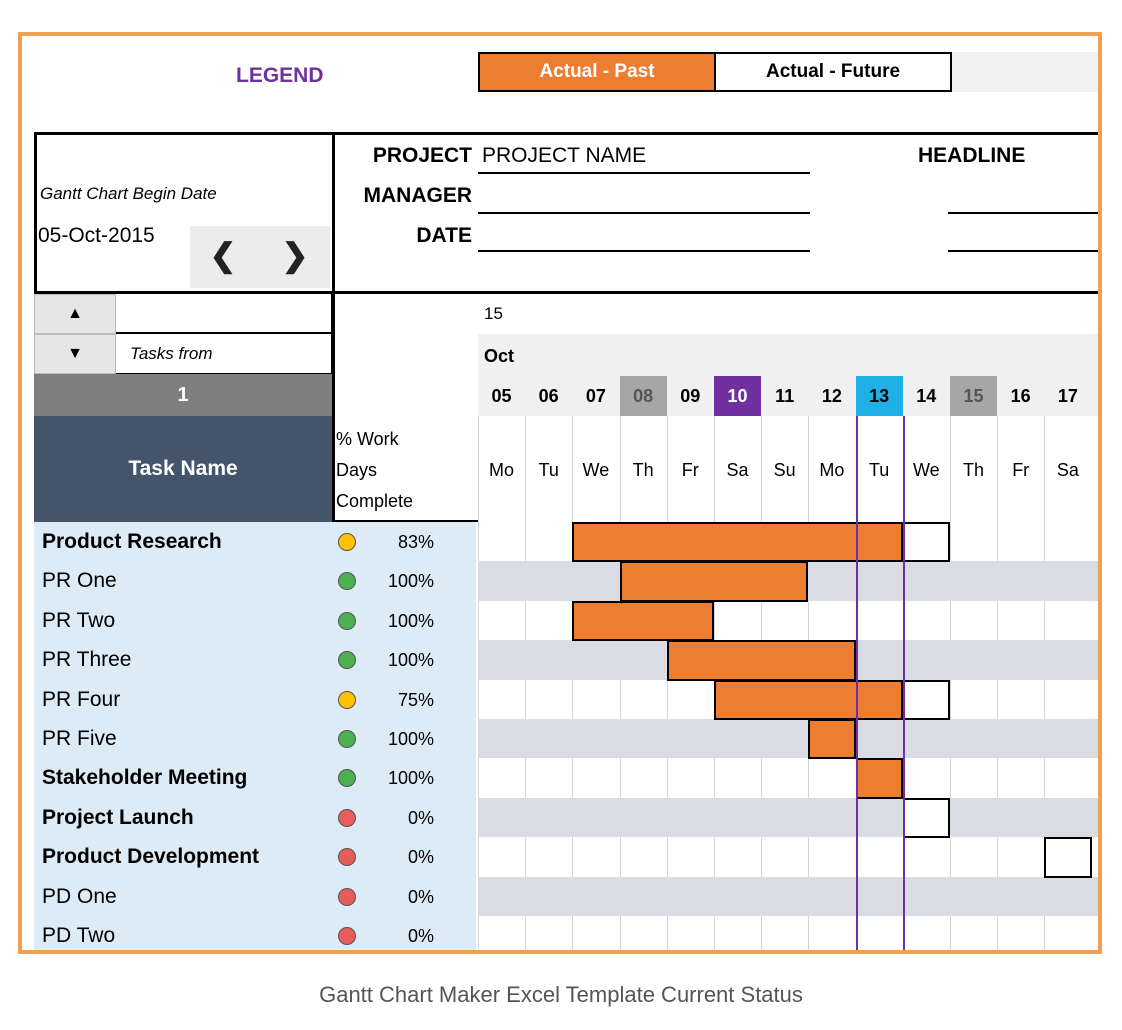  Describe the element at coordinates (643, 469) in the screenshot. I see `day-name-08: Th` at that location.